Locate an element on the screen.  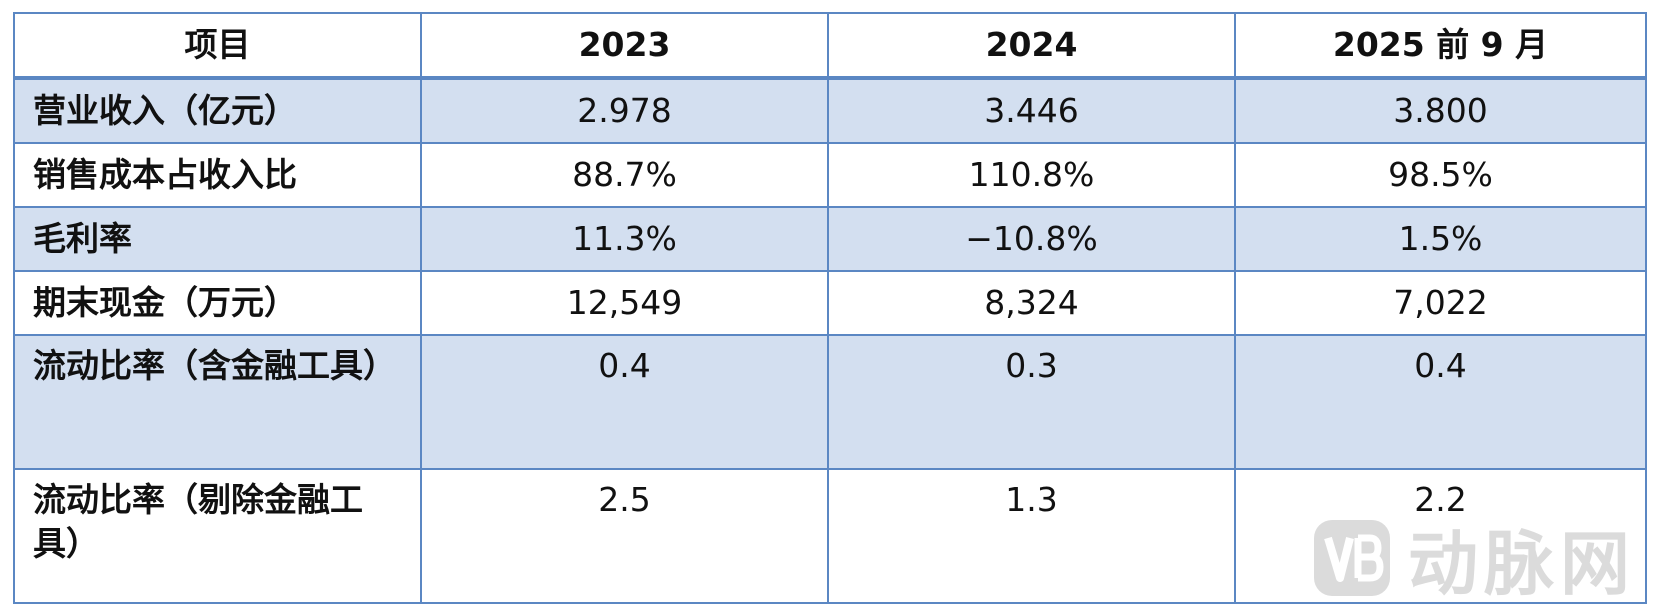
header-row: 项目 2023 2024 2025 前 9 月 is located at coordinates (830, 46).